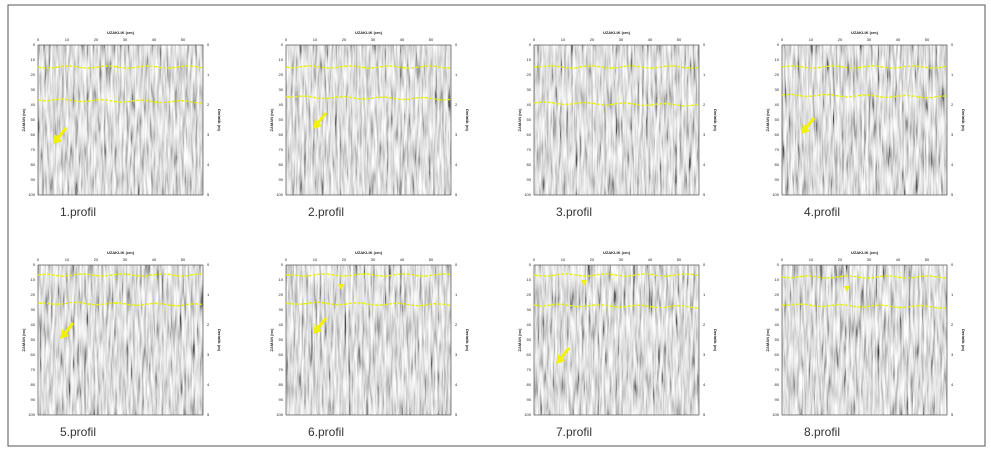 This screenshot has width=991, height=451. I want to click on top-tick-label: 40, so click(650, 259).